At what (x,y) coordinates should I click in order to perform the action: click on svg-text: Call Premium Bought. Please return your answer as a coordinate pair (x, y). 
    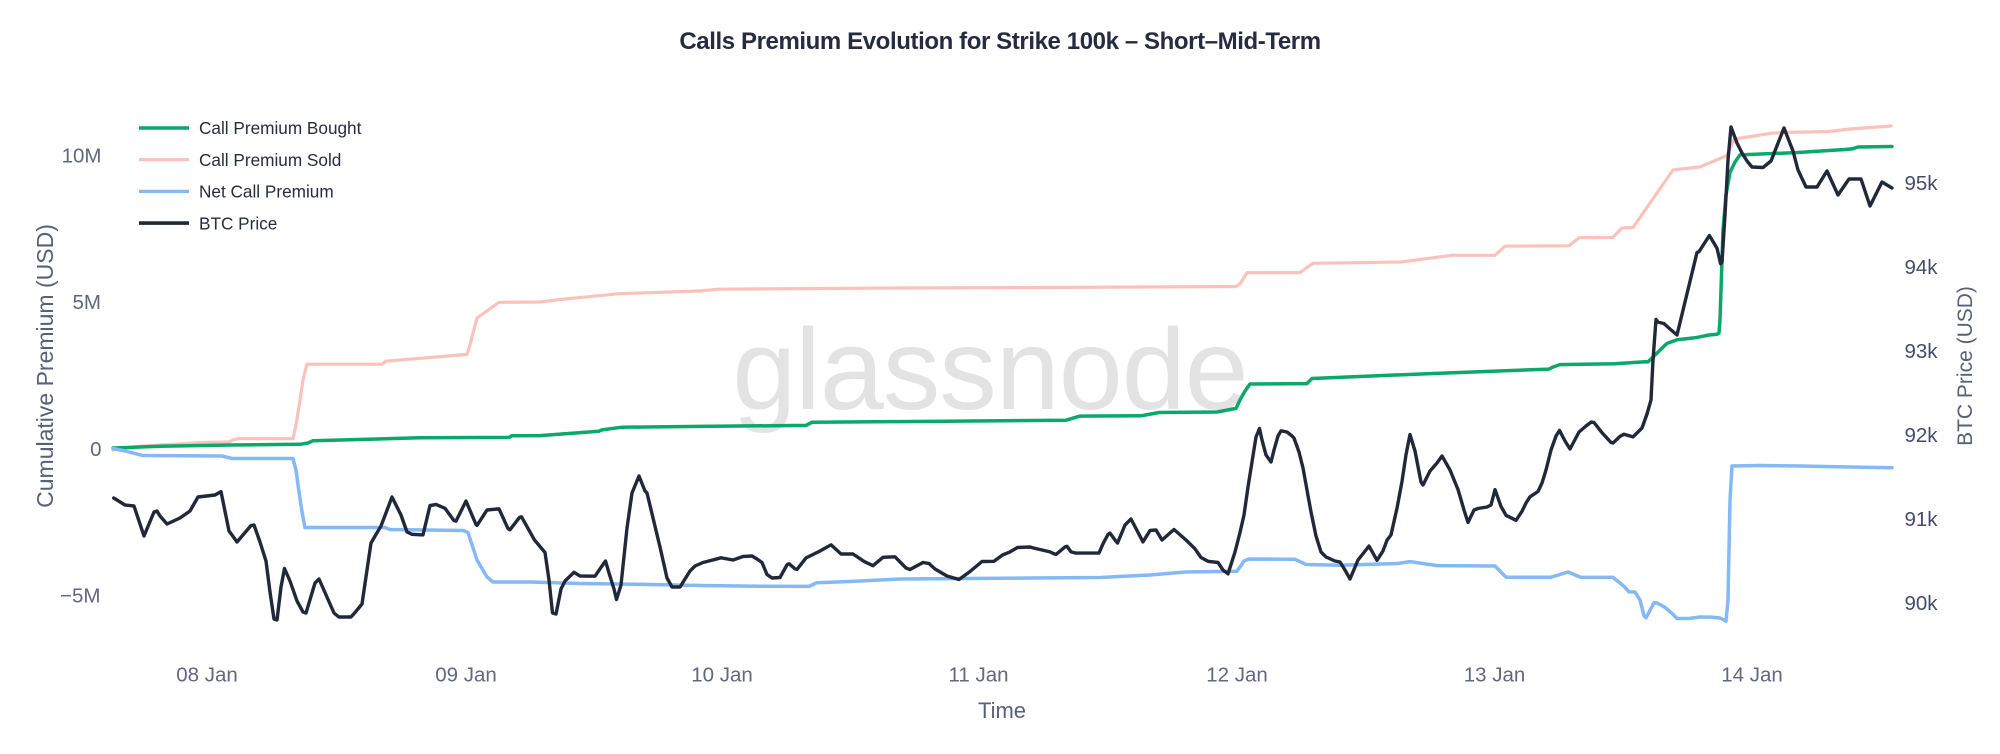
    Looking at the image, I should click on (280, 128).